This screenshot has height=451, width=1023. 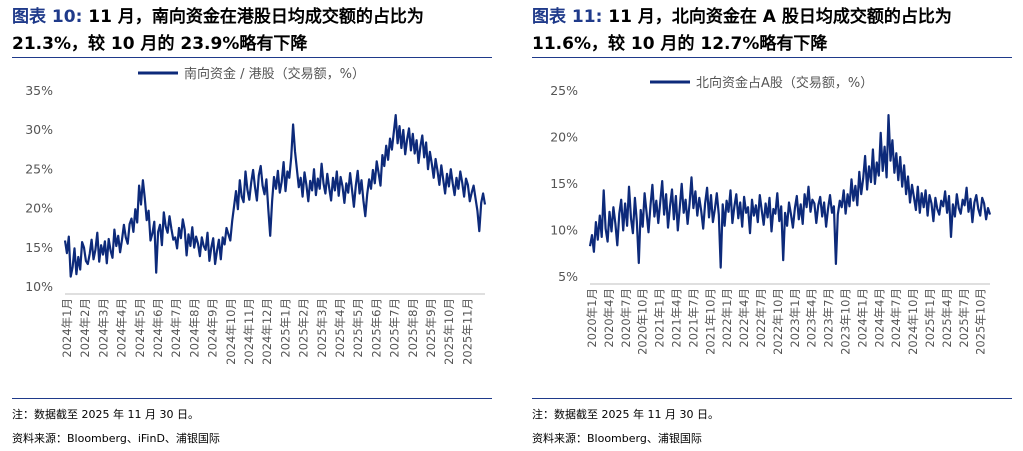 What do you see at coordinates (660, 318) in the screenshot?
I see `x-tick-label: 2021年1月` at bounding box center [660, 318].